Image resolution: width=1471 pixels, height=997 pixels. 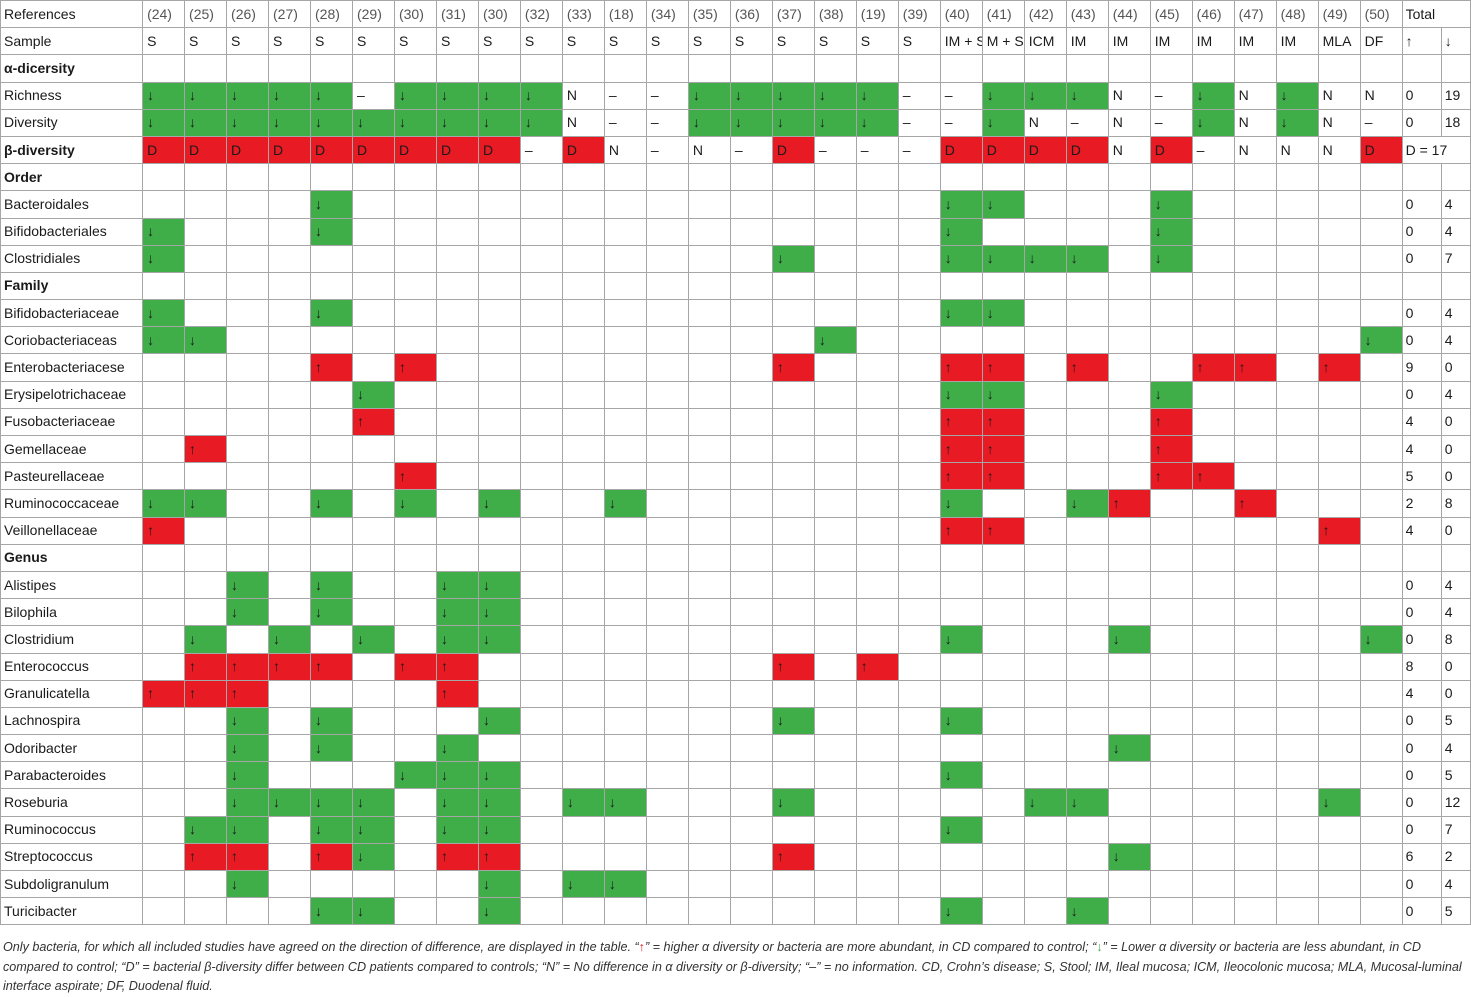 What do you see at coordinates (72, 829) in the screenshot?
I see `taxon-label: Ruminococcus` at bounding box center [72, 829].